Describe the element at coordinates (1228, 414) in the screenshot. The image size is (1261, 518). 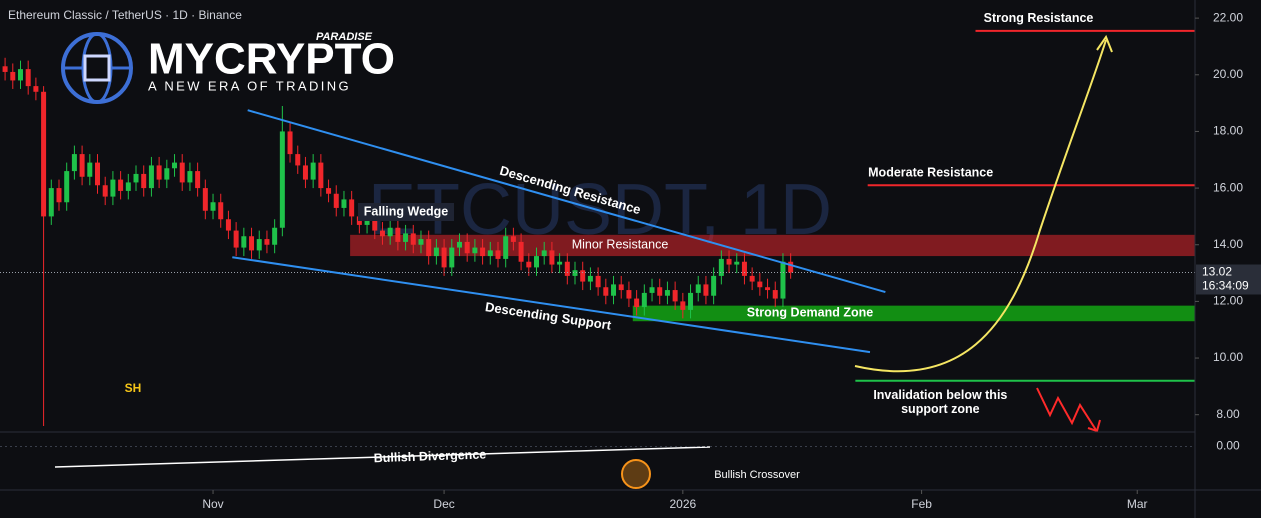
I see `y-tick-label: 8.00` at that location.